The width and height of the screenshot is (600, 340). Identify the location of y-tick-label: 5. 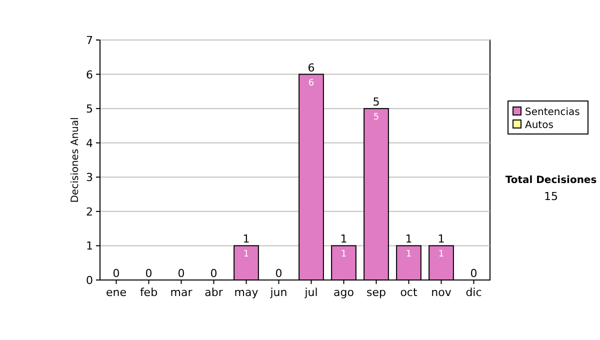
(89, 109).